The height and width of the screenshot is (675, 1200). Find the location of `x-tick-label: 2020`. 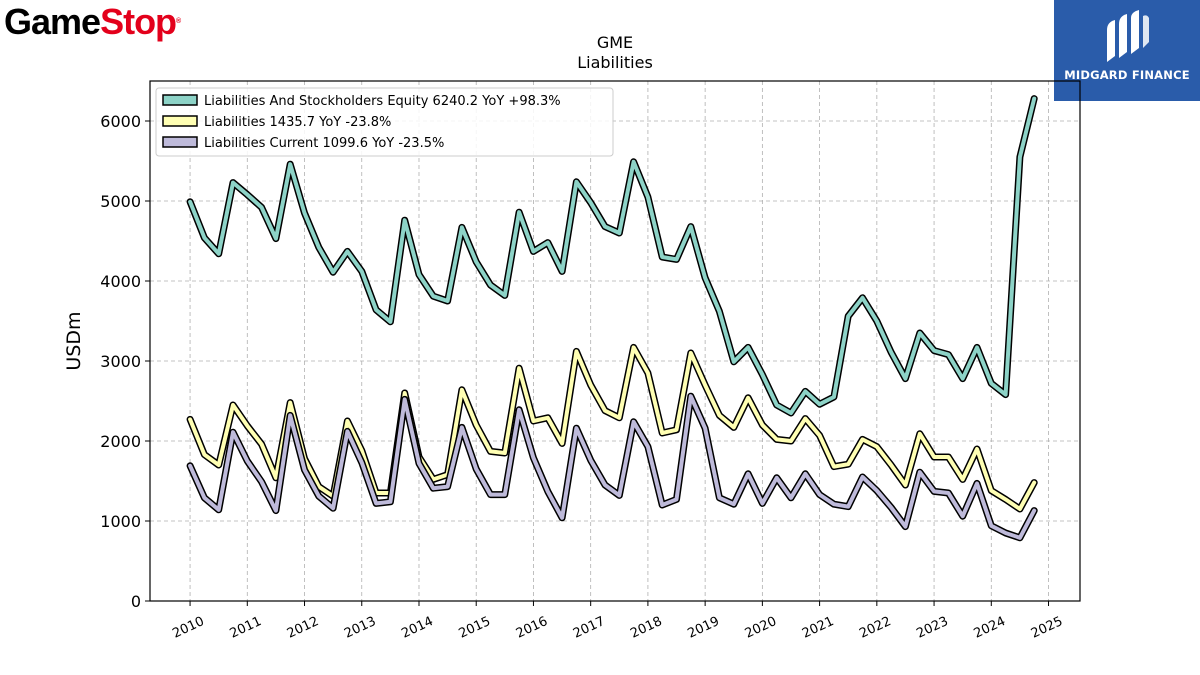

x-tick-label: 2020 is located at coordinates (761, 628).